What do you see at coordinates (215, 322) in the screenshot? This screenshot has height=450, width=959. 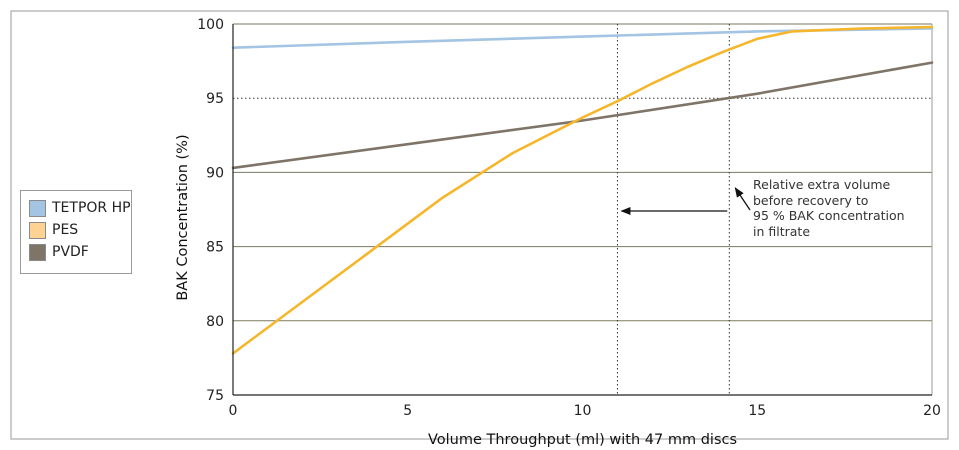 I see `y-tick-label: 80` at bounding box center [215, 322].